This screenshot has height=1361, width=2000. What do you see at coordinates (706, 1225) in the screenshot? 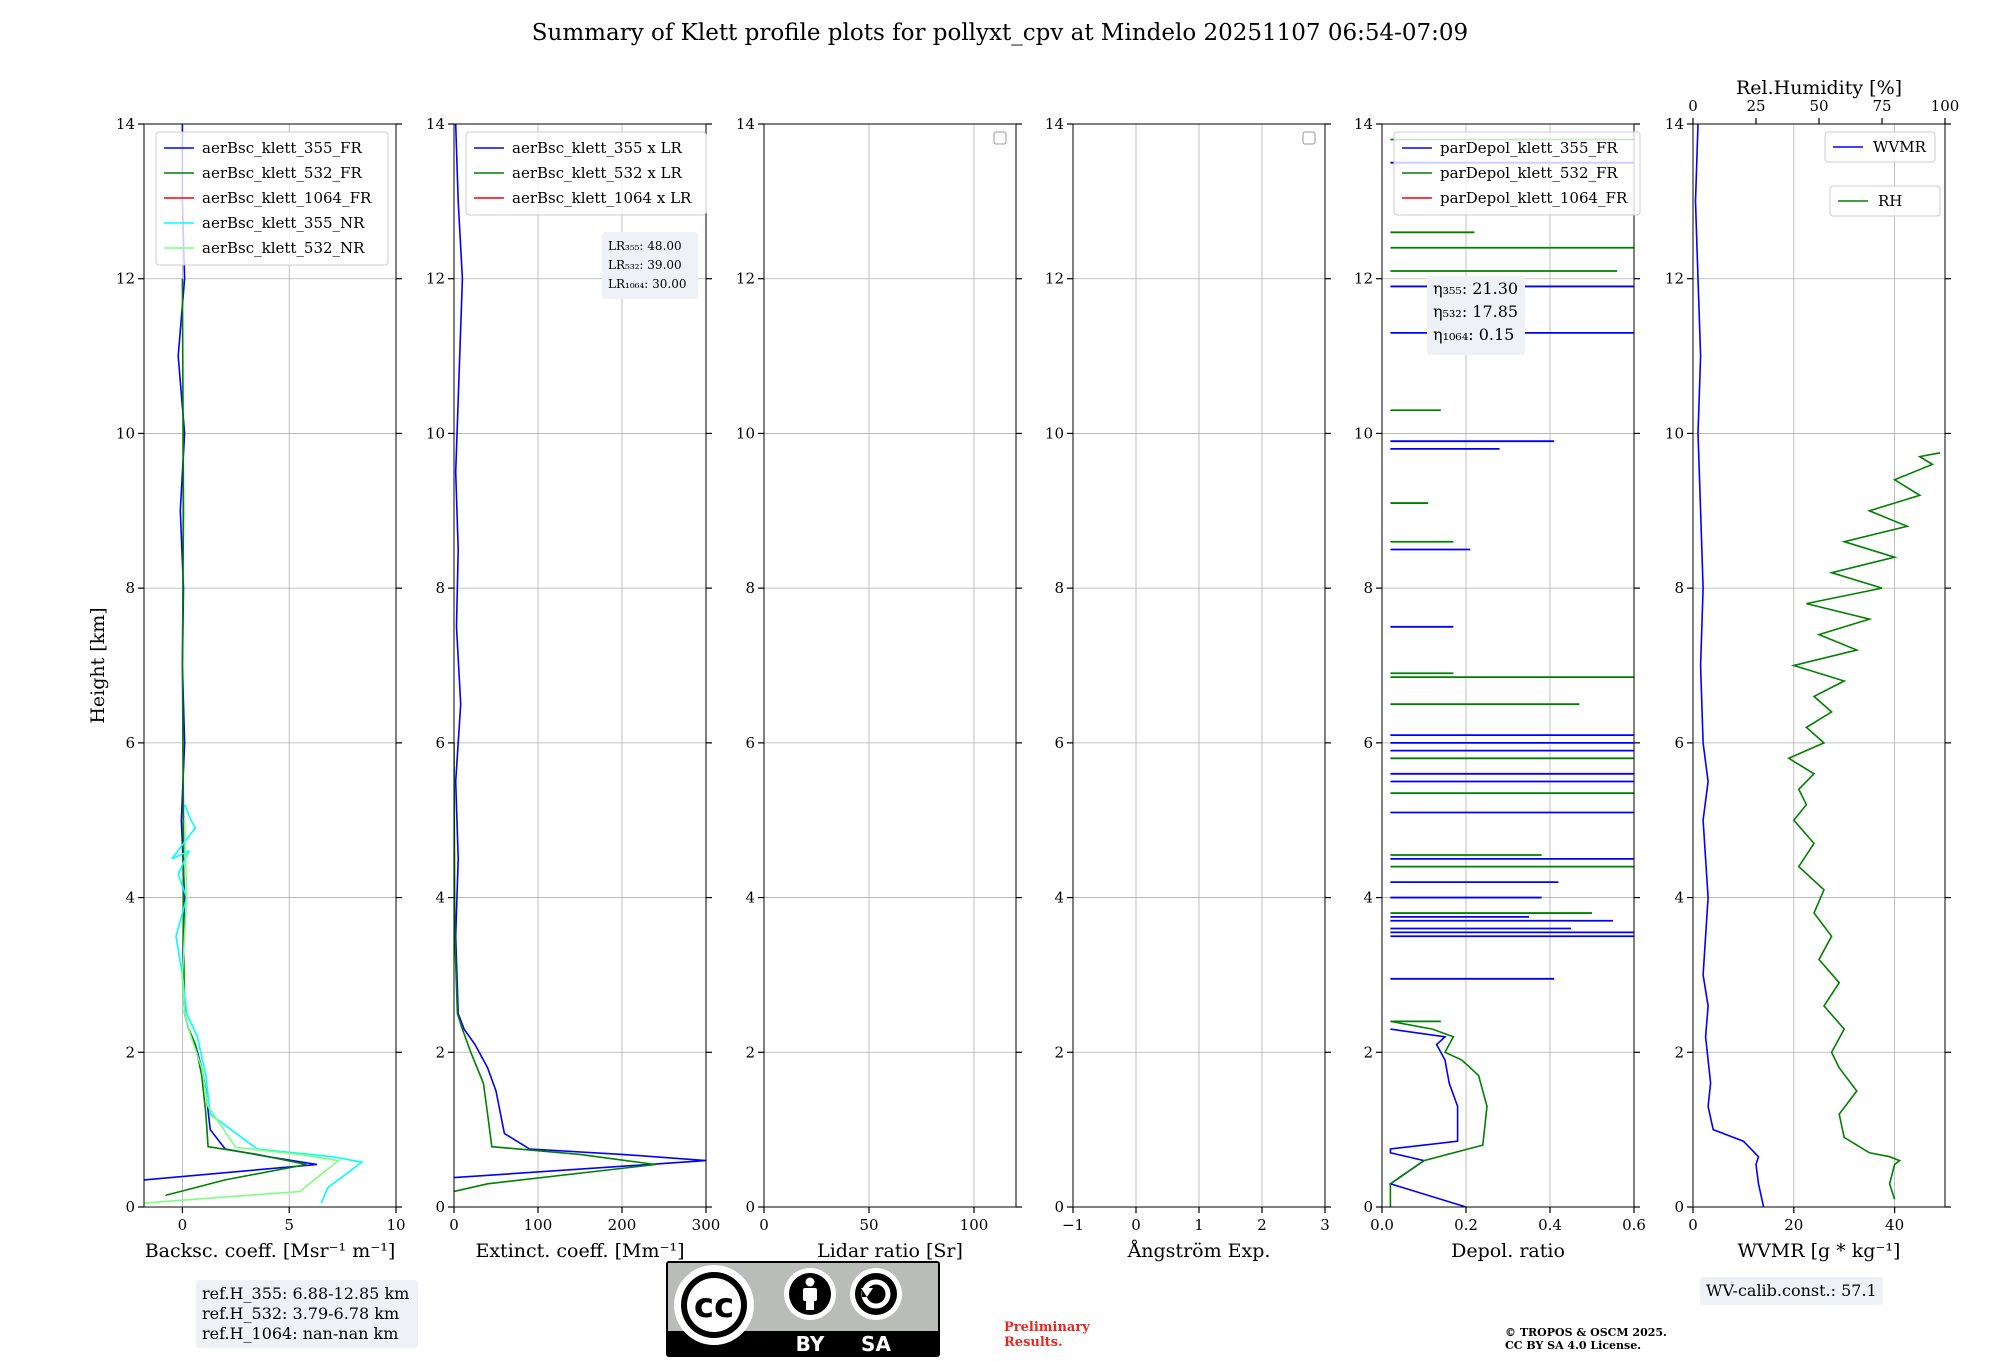
I see `x-tick-label: 300` at bounding box center [706, 1225].